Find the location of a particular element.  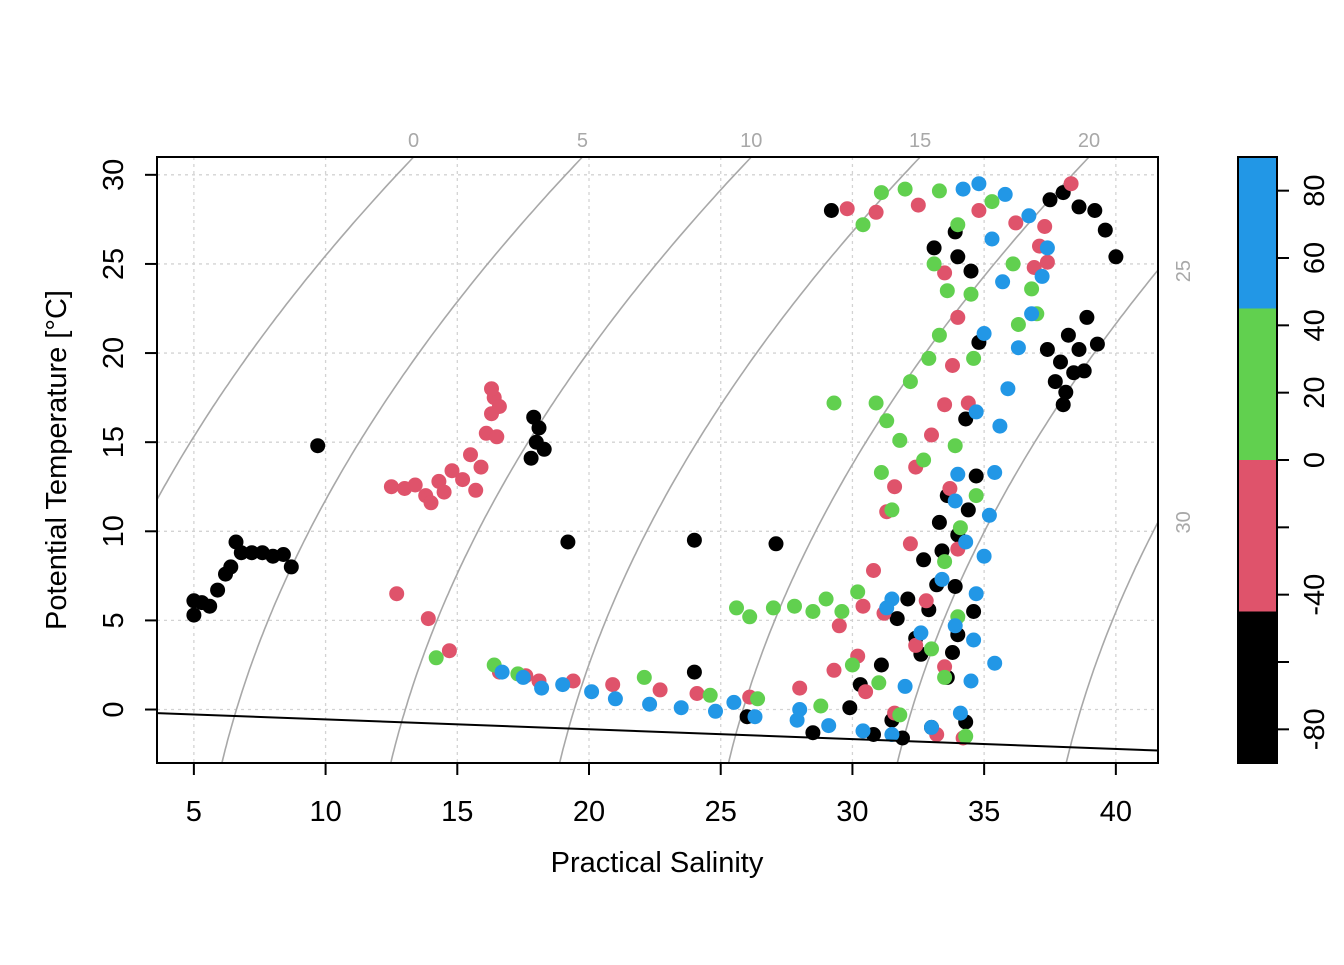

y-tick-label: 30 is located at coordinates (114, 175).